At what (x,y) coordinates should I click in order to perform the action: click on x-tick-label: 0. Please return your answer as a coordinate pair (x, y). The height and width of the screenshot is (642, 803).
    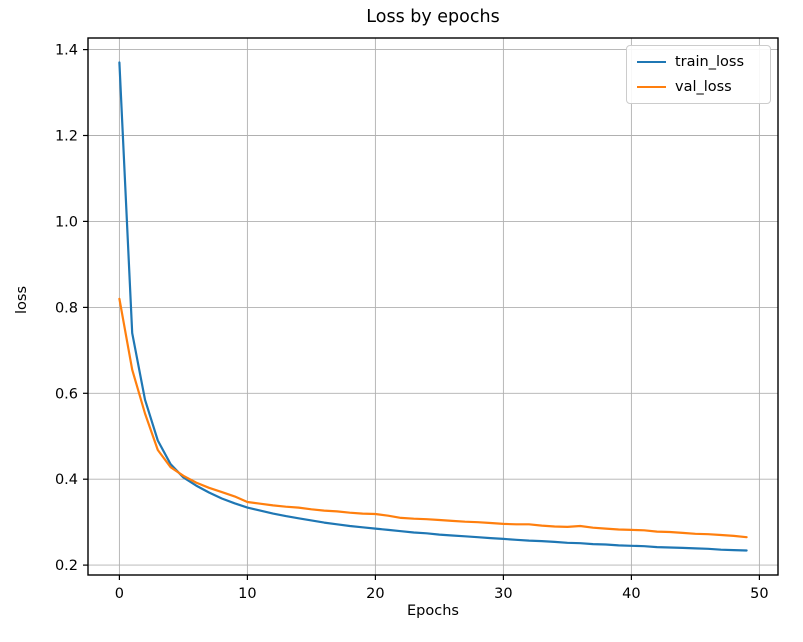
    Looking at the image, I should click on (119, 594).